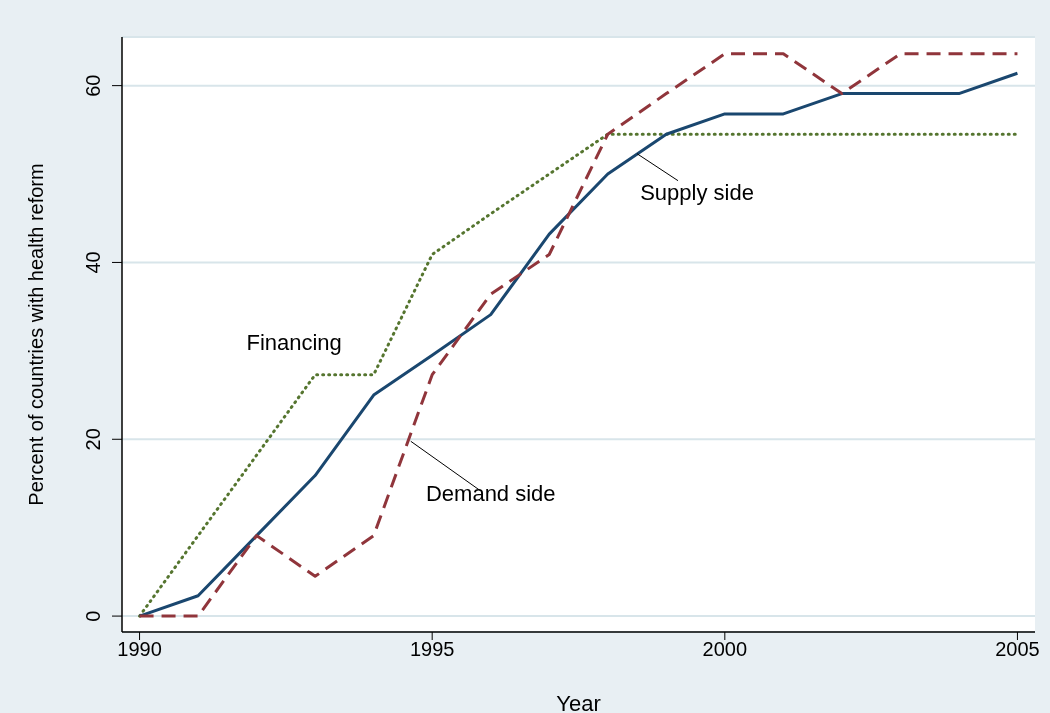 The width and height of the screenshot is (1050, 713). What do you see at coordinates (93, 262) in the screenshot?
I see `y-tick-label: 40` at bounding box center [93, 262].